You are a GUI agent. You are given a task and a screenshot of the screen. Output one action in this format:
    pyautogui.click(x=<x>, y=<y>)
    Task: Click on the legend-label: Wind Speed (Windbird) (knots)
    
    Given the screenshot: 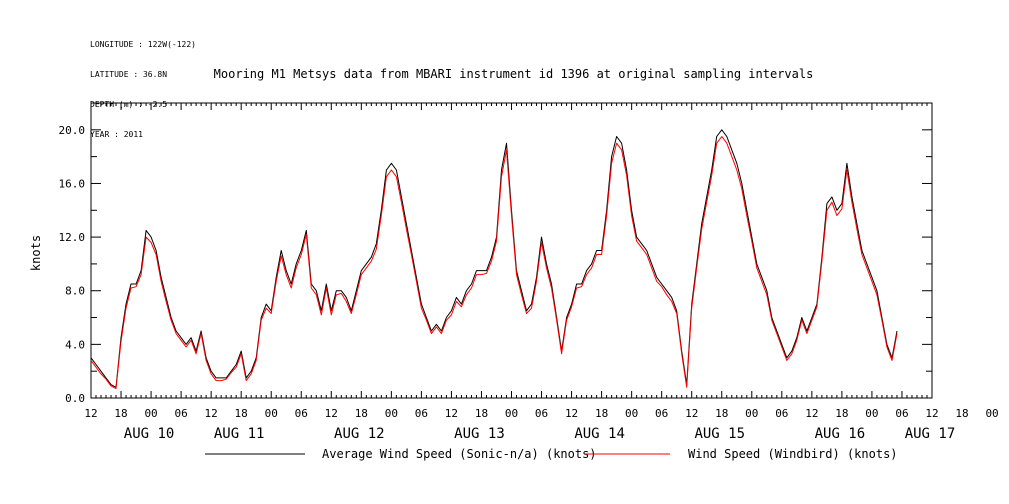 What is the action you would take?
    pyautogui.click(x=793, y=454)
    